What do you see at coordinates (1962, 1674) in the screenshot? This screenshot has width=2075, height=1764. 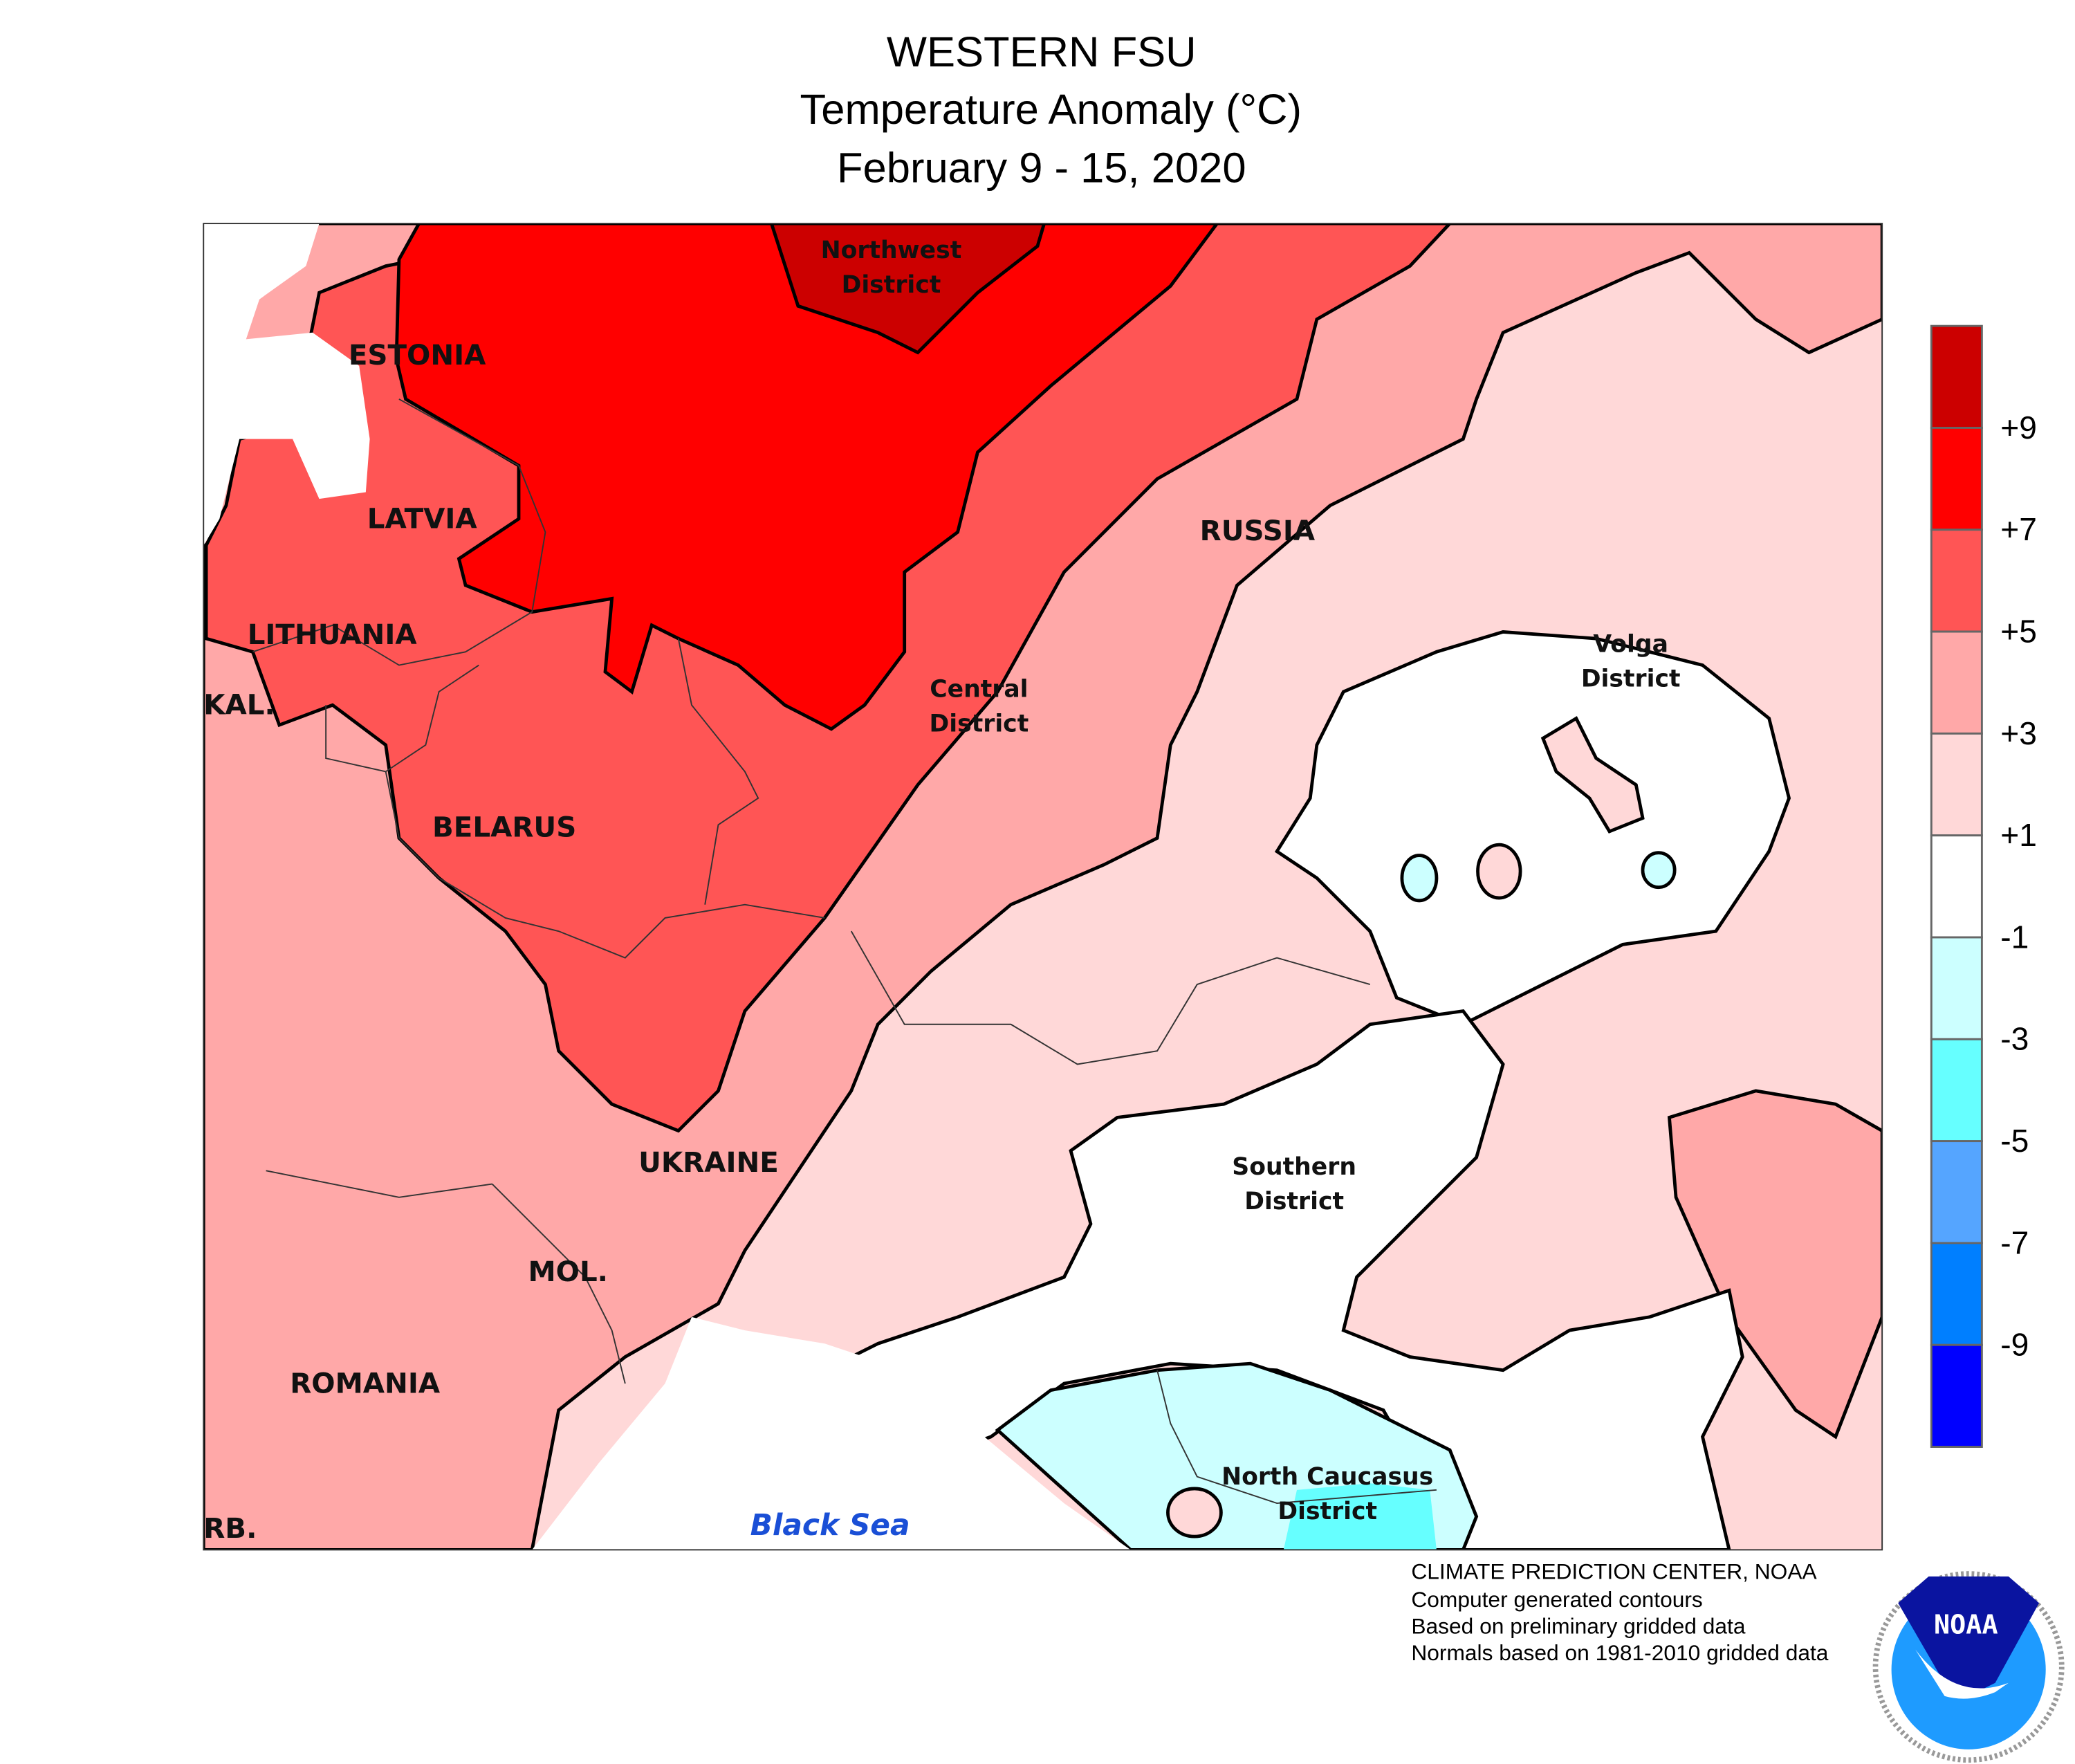 I see `noaa-bird-icon` at bounding box center [1962, 1674].